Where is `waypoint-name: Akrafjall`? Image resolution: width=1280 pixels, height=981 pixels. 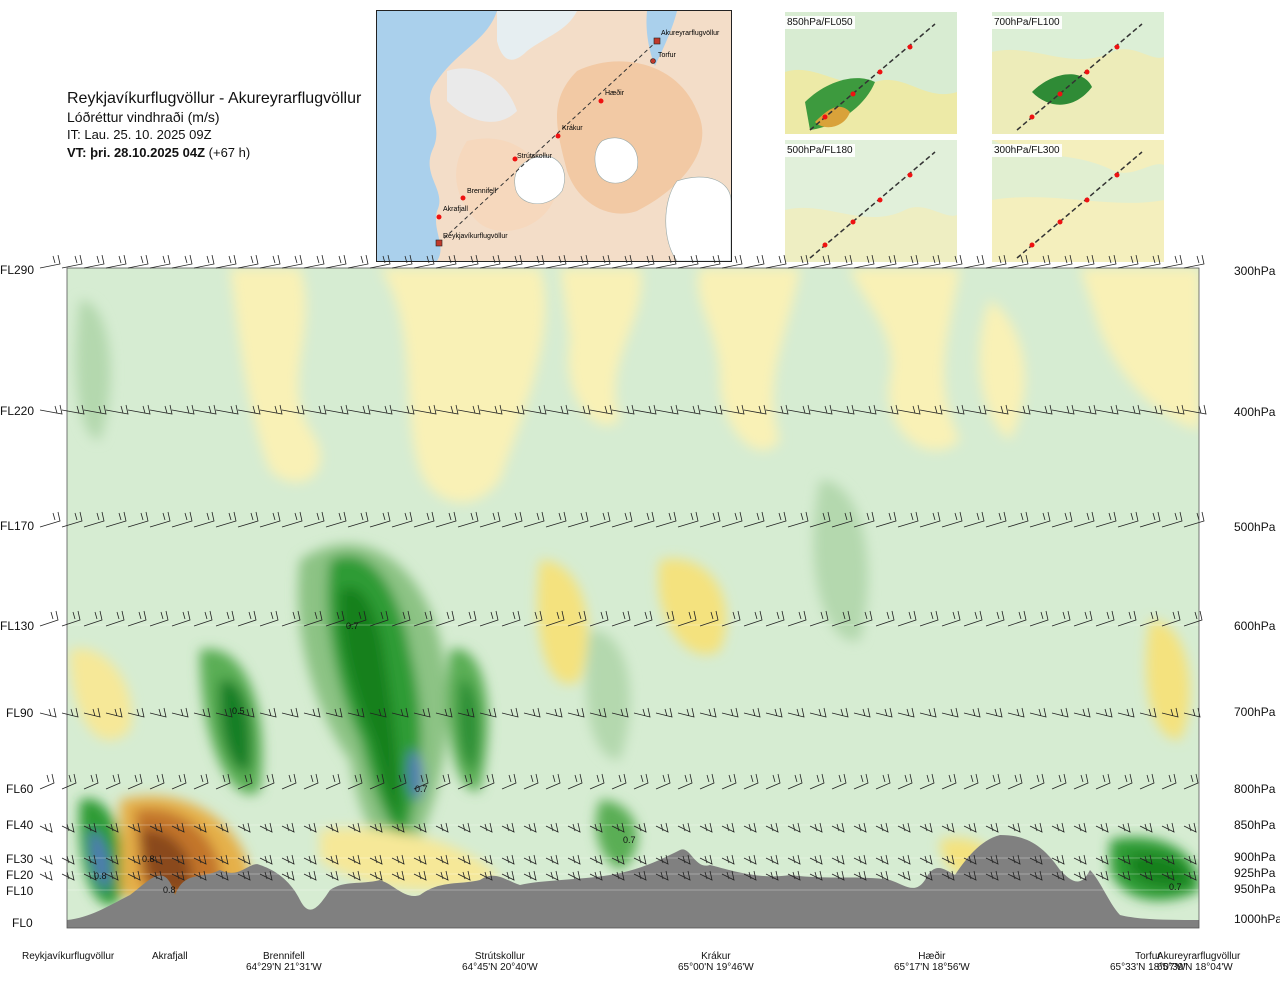
waypoint-name: Akrafjall is located at coordinates (170, 956).